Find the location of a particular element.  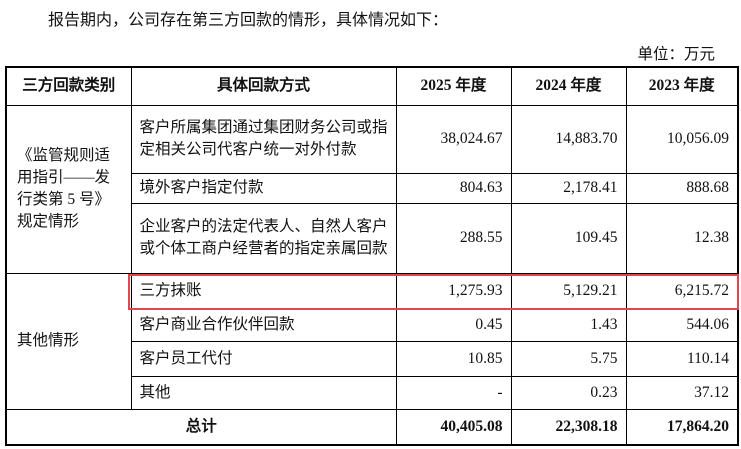

method-cell: 客户商业合作伙伴回款 is located at coordinates (263, 325).